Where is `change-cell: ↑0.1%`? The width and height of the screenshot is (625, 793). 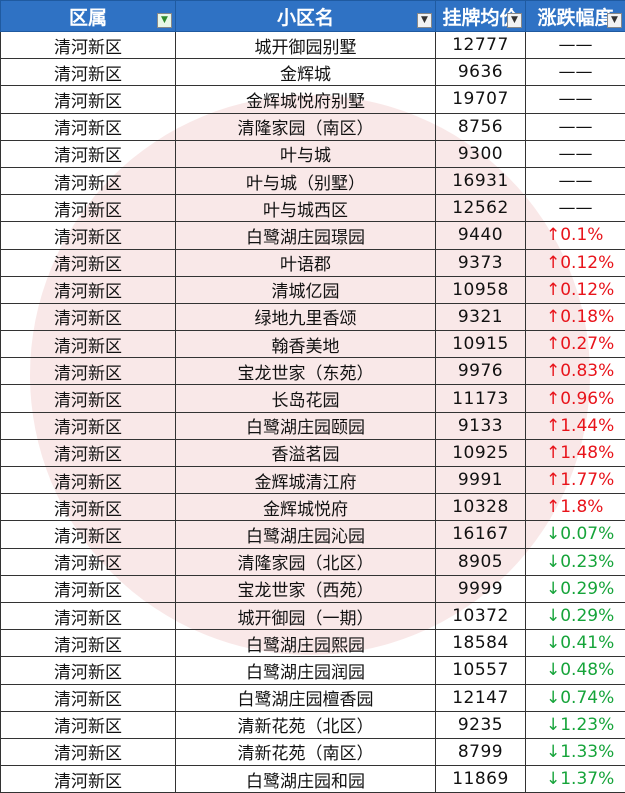 change-cell: ↑0.1% is located at coordinates (575, 235).